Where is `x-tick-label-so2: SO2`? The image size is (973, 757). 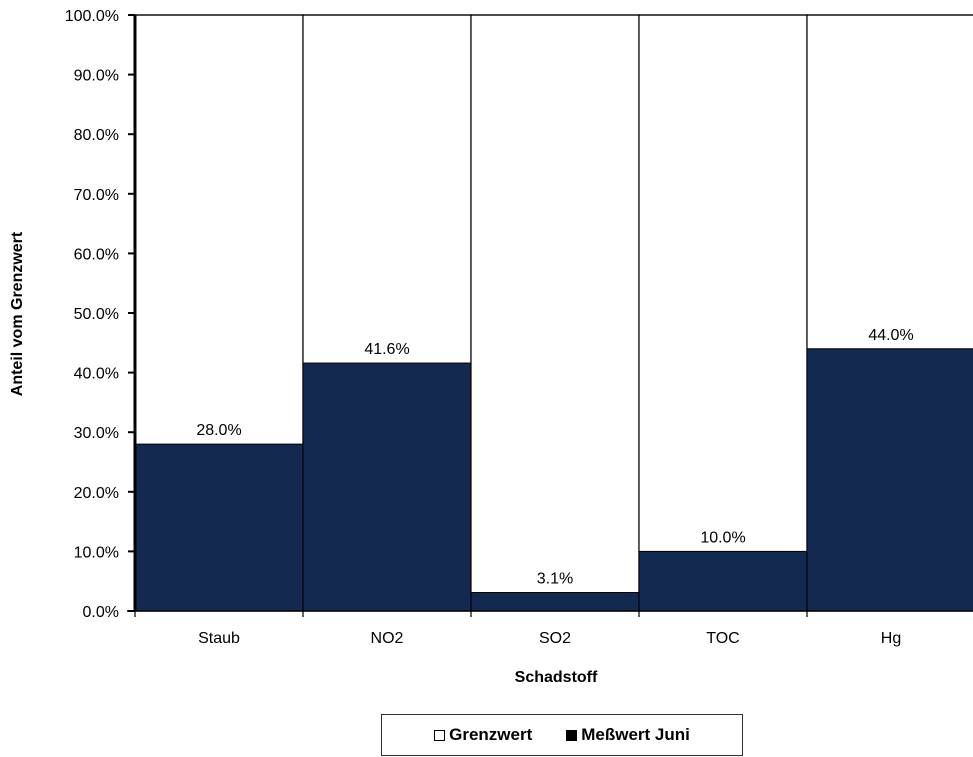
x-tick-label-so2: SO2 is located at coordinates (555, 638).